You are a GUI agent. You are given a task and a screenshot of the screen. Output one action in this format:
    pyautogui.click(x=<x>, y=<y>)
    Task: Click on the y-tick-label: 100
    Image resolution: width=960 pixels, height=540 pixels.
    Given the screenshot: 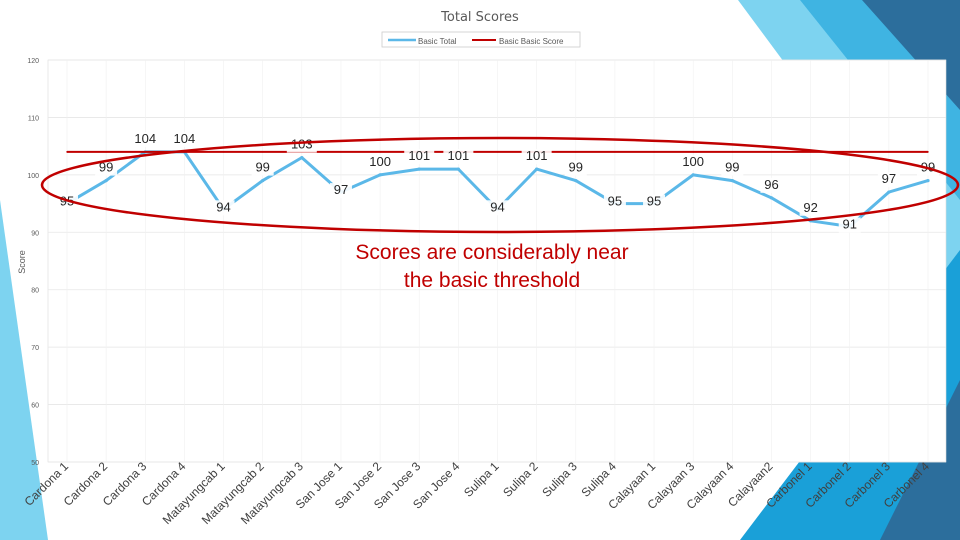 What is the action you would take?
    pyautogui.click(x=33, y=176)
    